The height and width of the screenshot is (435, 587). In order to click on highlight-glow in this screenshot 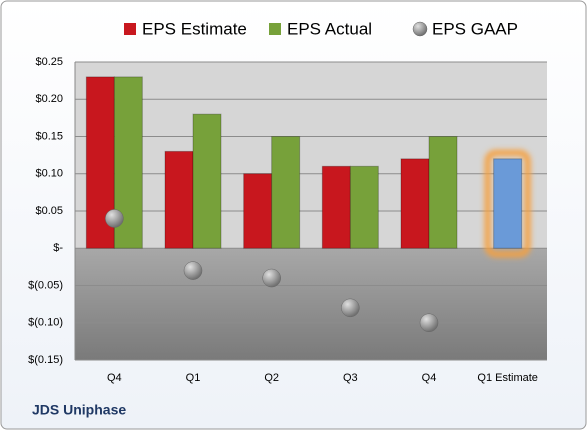, I will do `click(507, 203)`.